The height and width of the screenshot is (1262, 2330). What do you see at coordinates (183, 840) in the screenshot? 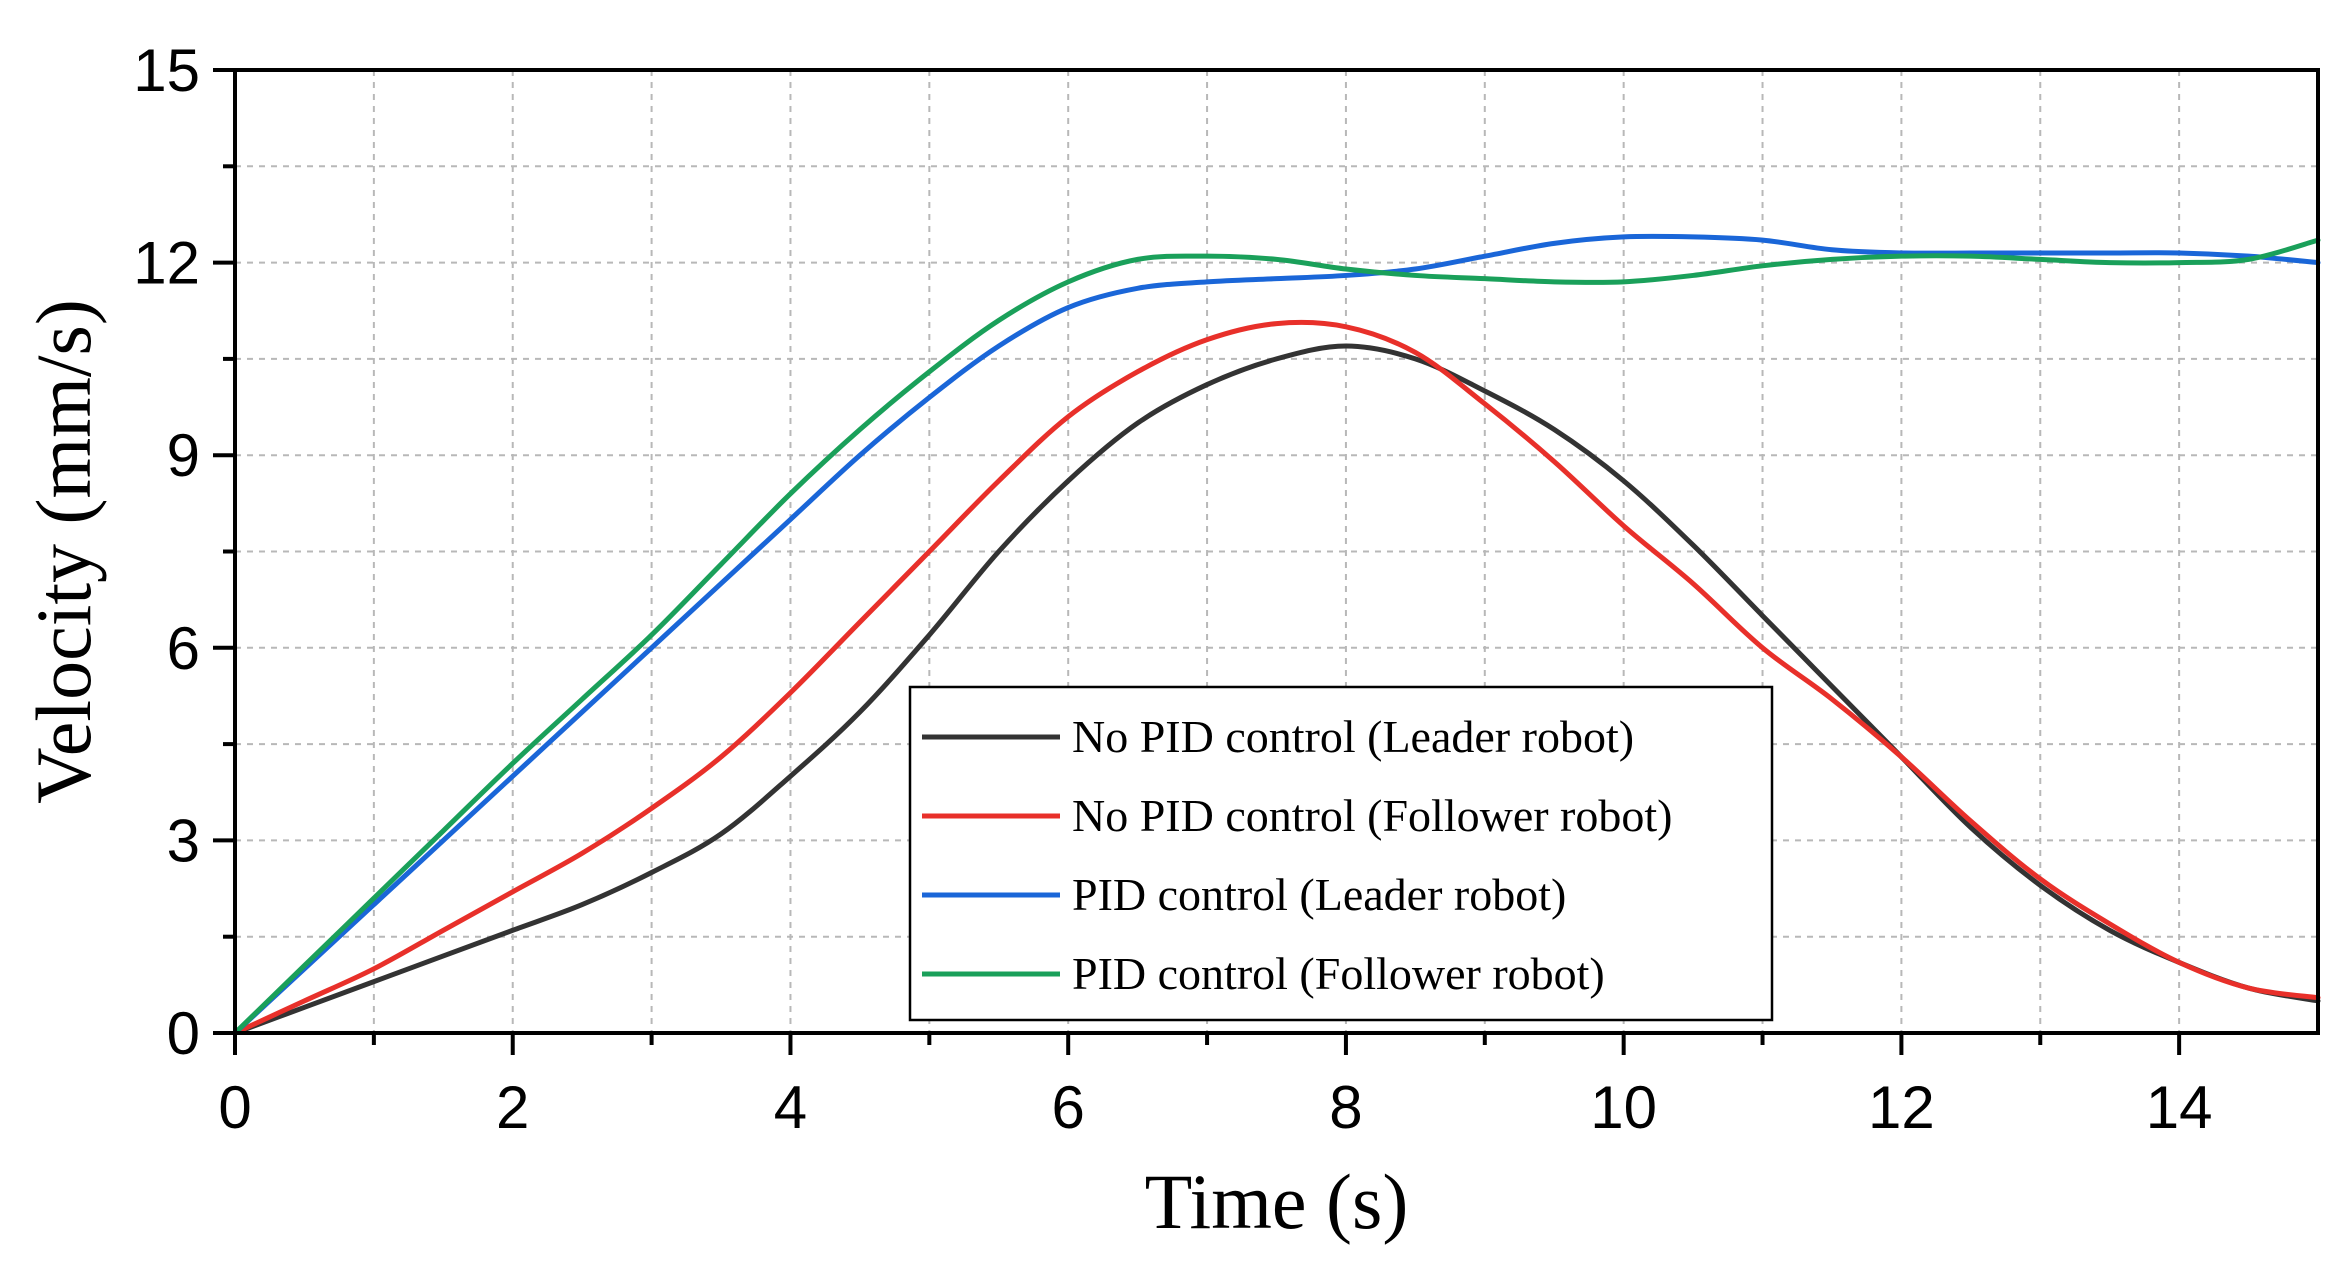
I see `y-tick-label: 3` at bounding box center [183, 840].